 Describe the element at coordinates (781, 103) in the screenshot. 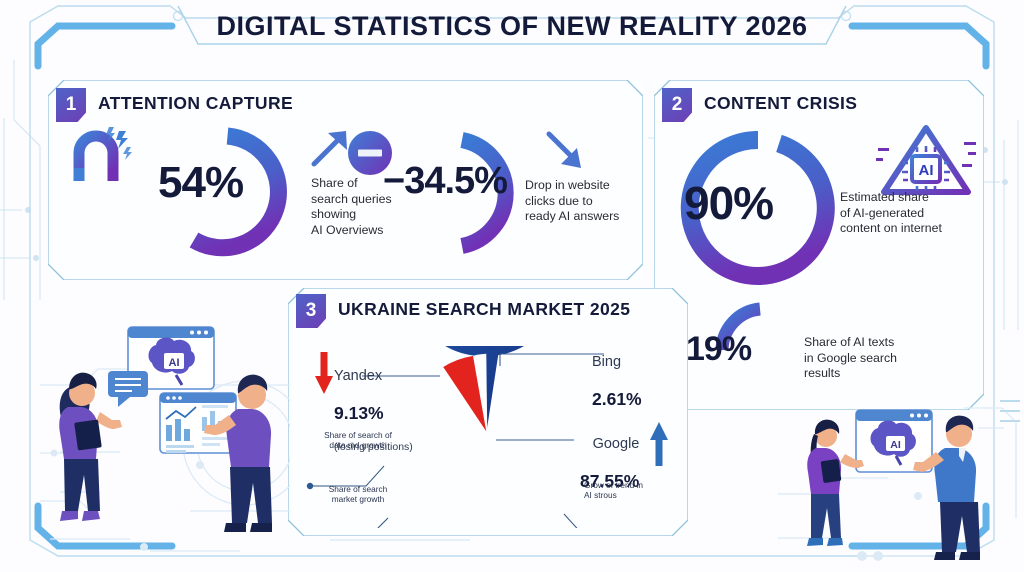

I see `panel-2-title: CONTENT CRISIS` at that location.